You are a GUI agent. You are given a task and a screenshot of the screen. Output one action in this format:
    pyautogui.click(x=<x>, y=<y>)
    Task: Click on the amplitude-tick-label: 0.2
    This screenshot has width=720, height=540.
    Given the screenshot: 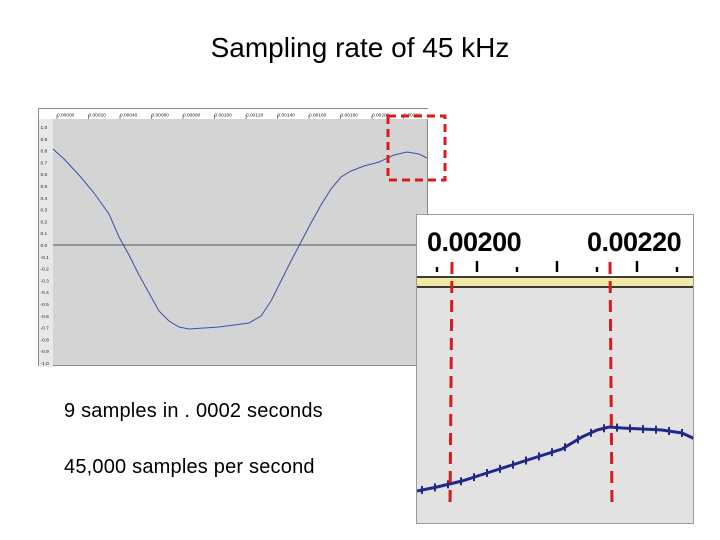 What is the action you would take?
    pyautogui.click(x=44, y=222)
    